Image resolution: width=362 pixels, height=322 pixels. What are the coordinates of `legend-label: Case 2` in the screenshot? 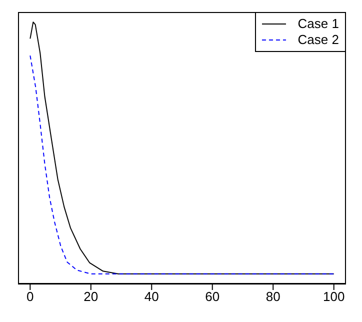 It's located at (318, 40).